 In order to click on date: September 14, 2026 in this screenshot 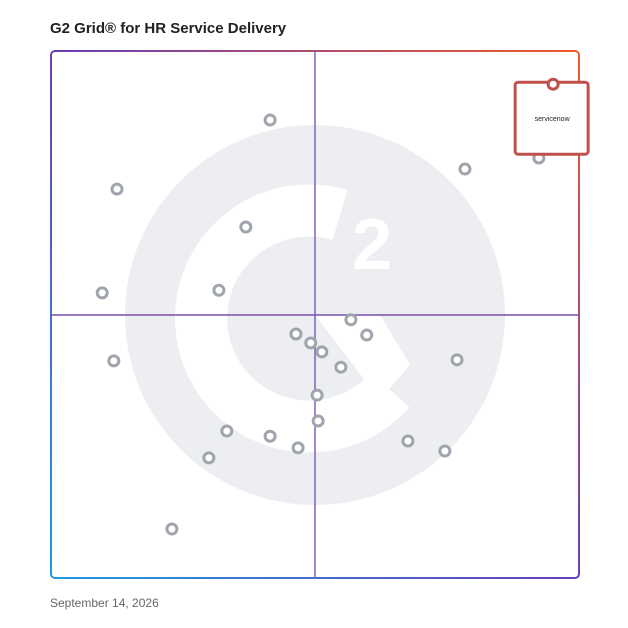, I will do `click(104, 603)`.